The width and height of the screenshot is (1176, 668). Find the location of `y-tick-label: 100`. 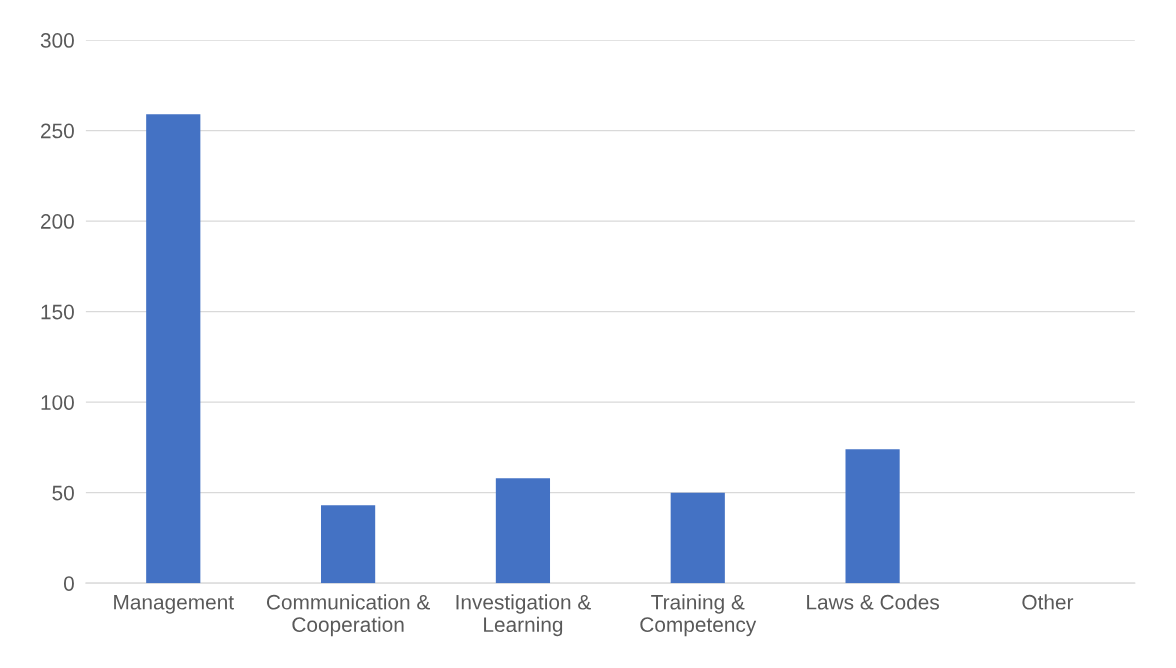

y-tick-label: 100 is located at coordinates (57, 402).